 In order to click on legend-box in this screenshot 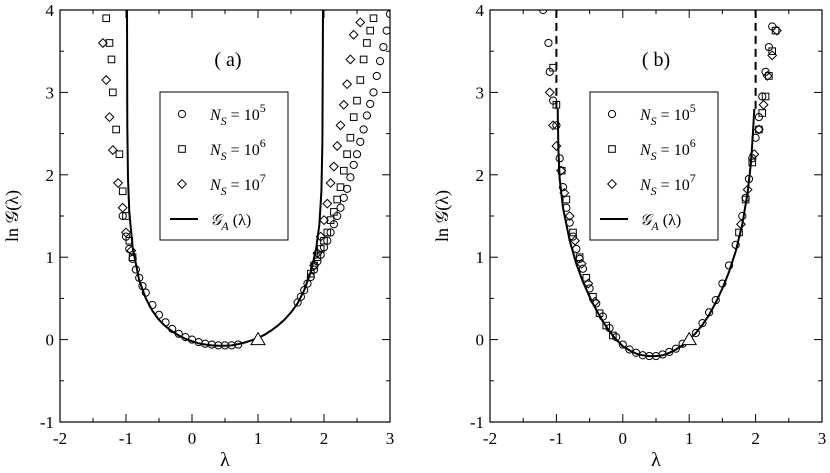, I will do `click(654, 166)`.